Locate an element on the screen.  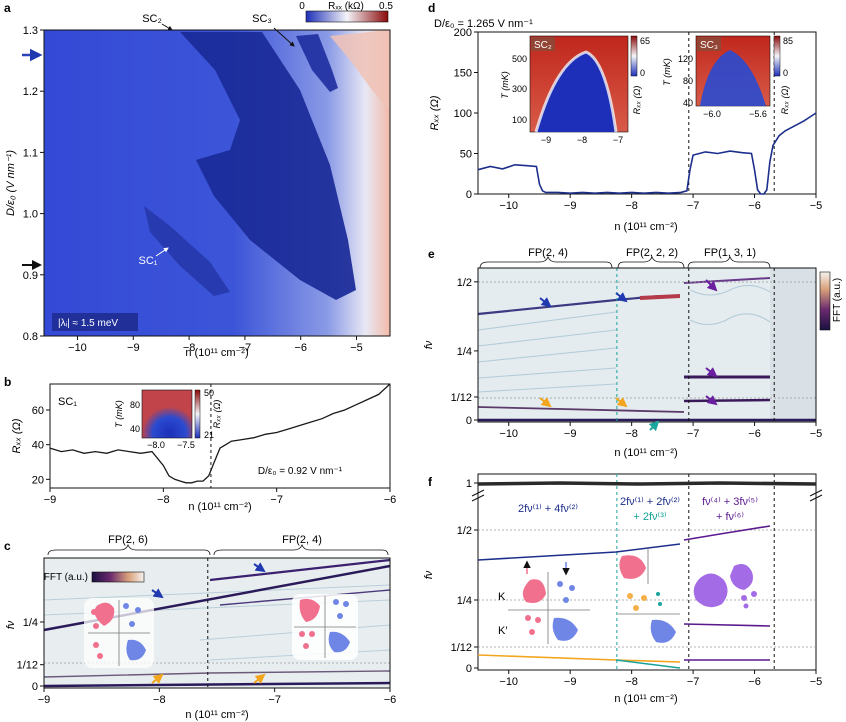
trace-f-total is located at coordinates (647, 483).